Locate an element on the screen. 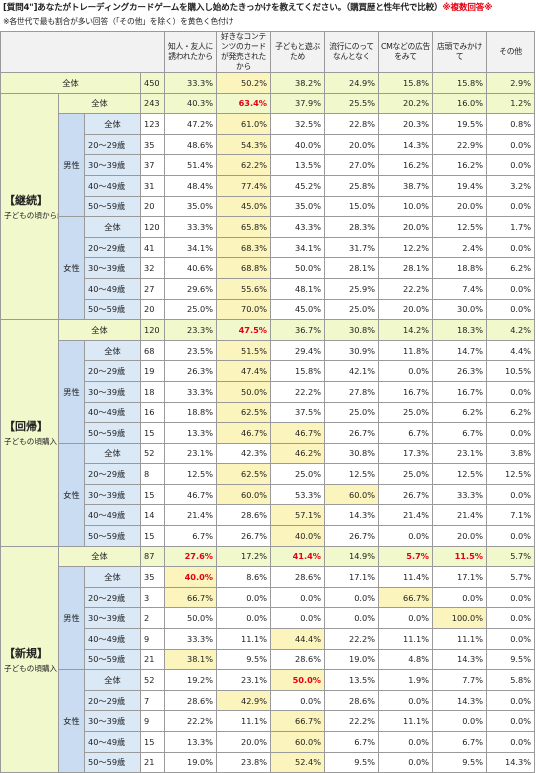  value-cell: 46.7% is located at coordinates (297, 433).